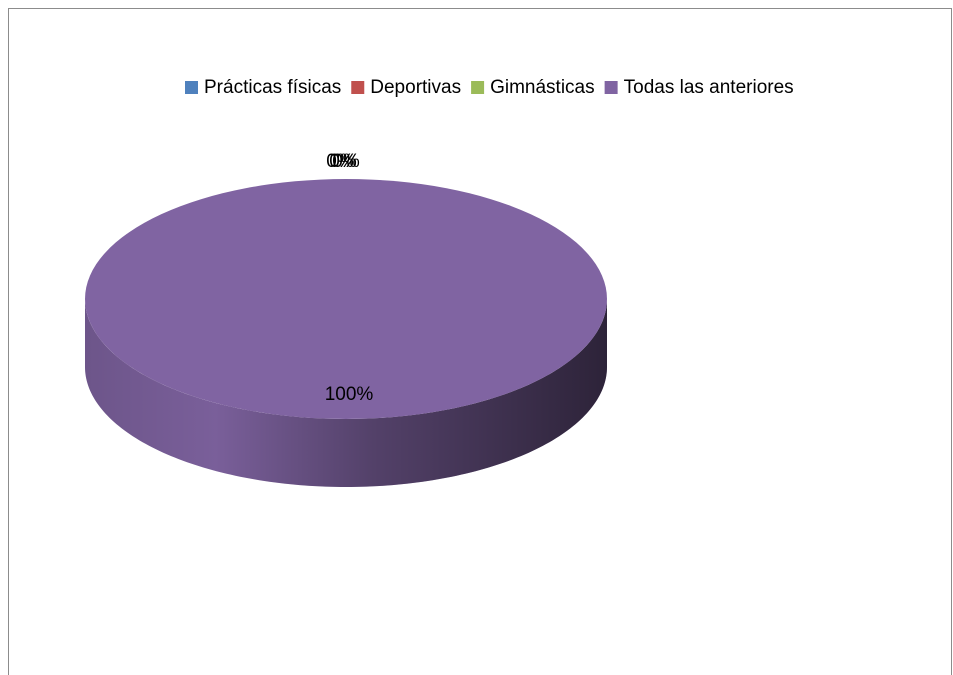 This screenshot has height=675, width=953. What do you see at coordinates (415, 87) in the screenshot?
I see `legend-label: Deportivas` at bounding box center [415, 87].